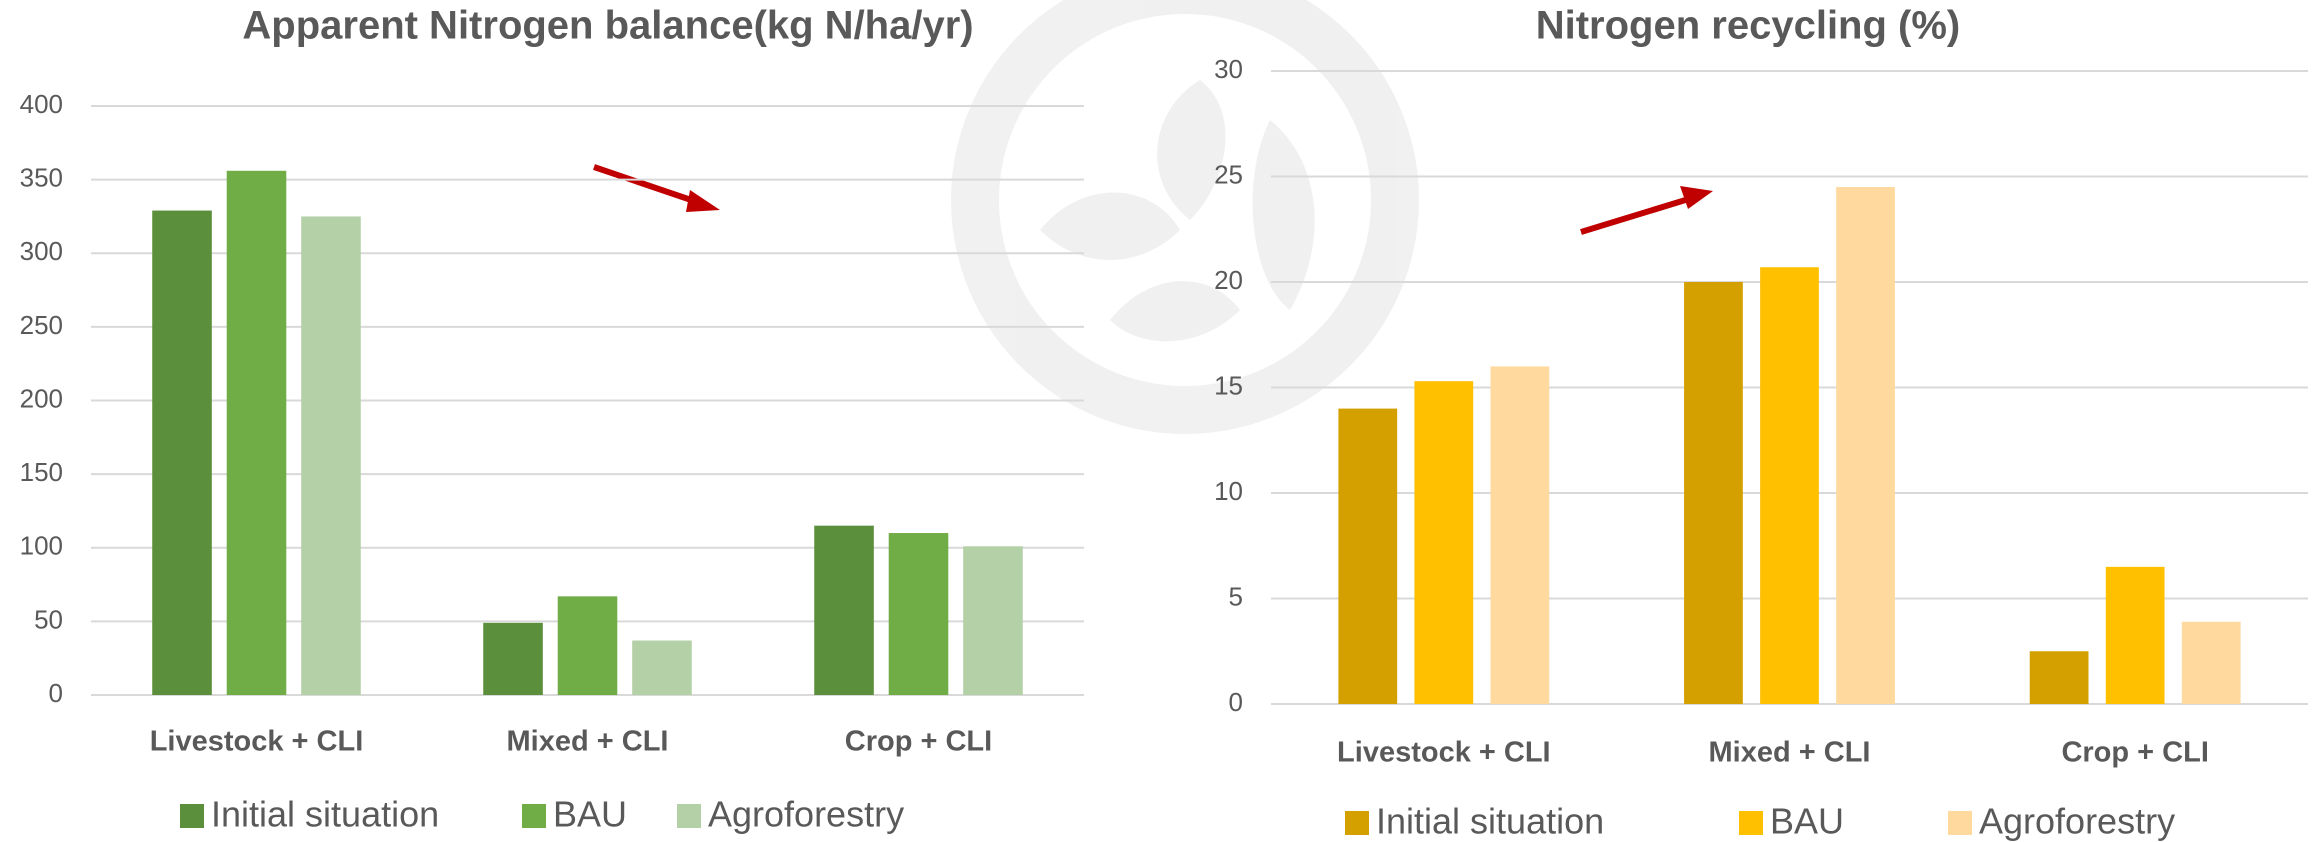 The height and width of the screenshot is (842, 2313). Describe the element at coordinates (1228, 385) in the screenshot. I see `y-tick-label: 15` at that location.